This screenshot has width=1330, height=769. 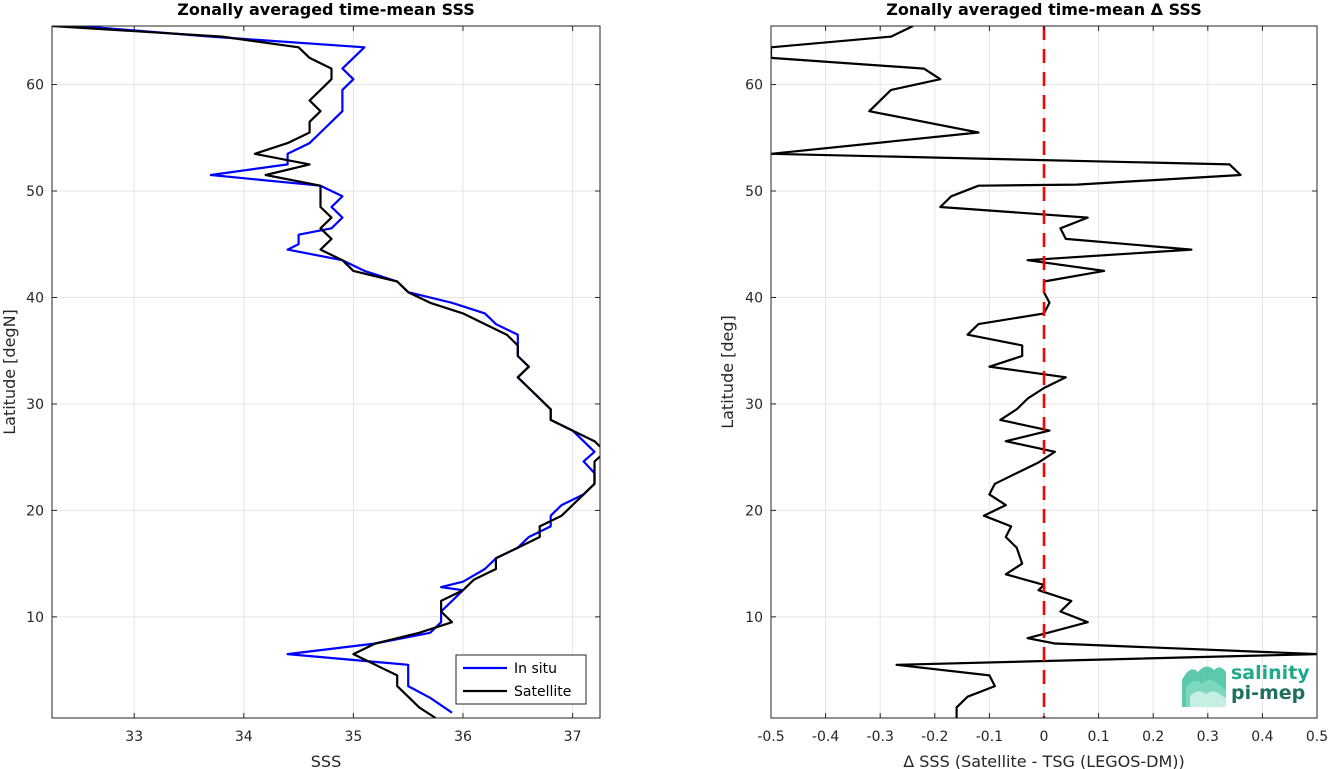 What do you see at coordinates (35, 618) in the screenshot?
I see `left-y-tick-label: 10` at bounding box center [35, 618].